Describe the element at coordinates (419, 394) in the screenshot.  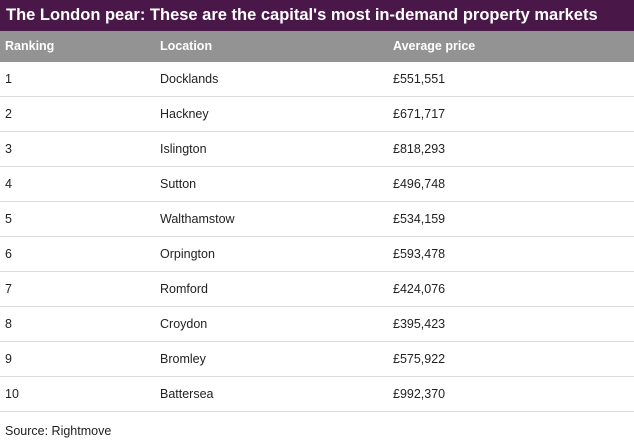
I see `average-price-cell: £992,370` at that location.